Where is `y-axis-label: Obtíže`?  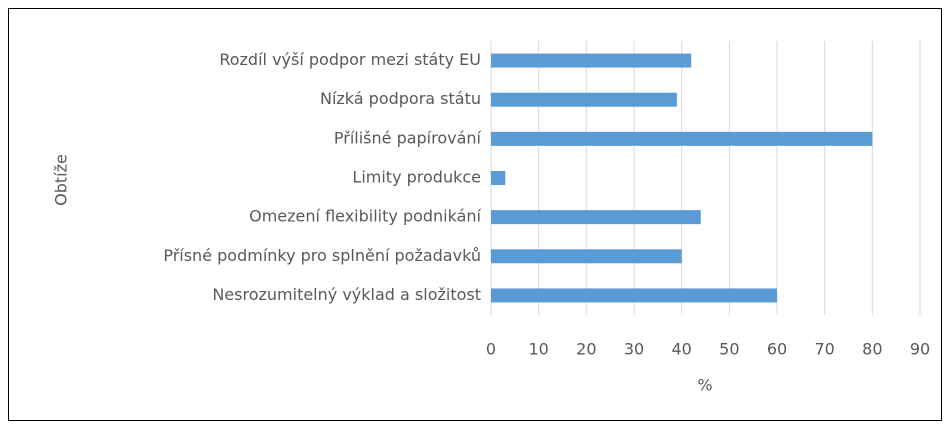 y-axis-label: Obtíže is located at coordinates (61, 180).